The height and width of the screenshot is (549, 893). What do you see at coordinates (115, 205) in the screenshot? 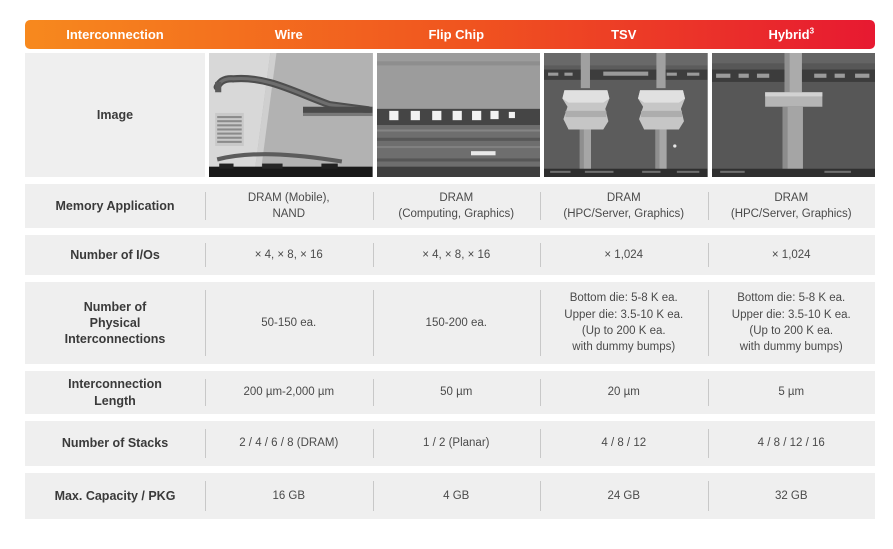
I see `row-label-memory-application: Memory Application` at bounding box center [115, 205].